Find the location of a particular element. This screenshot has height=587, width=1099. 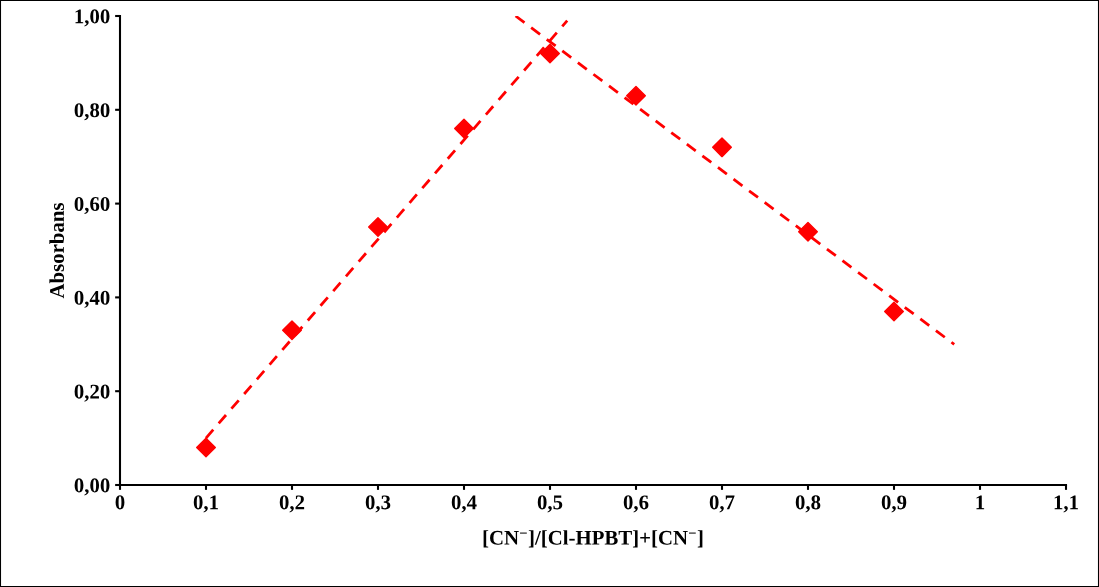

y-tick-label: 0,20 is located at coordinates (92, 393).